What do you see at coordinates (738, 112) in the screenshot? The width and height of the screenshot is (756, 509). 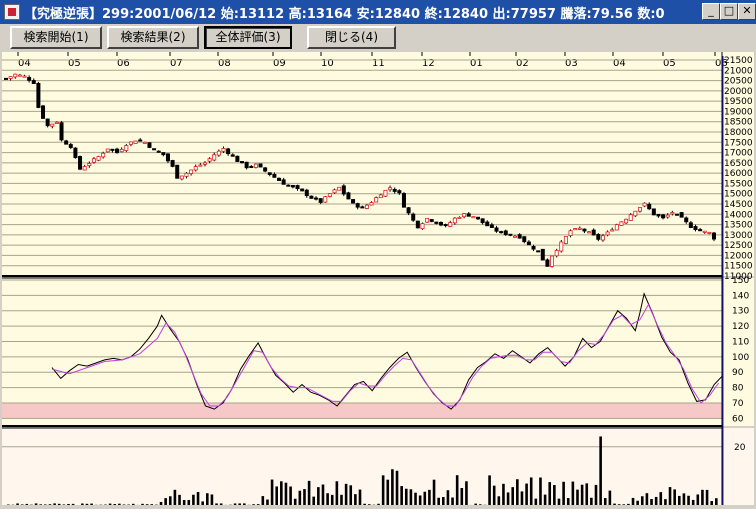 I see `price-tick-label: 19000` at bounding box center [738, 112].